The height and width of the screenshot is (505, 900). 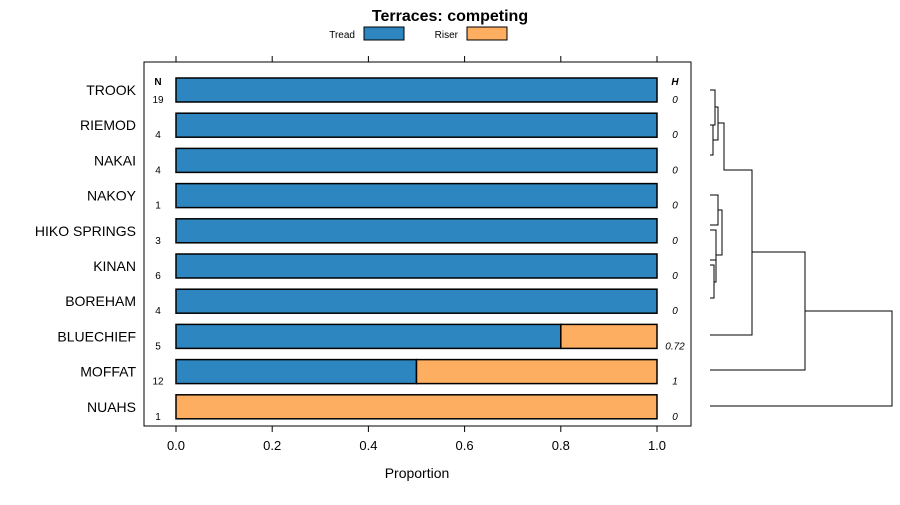 I want to click on category-label: NAKAI, so click(x=115, y=160).